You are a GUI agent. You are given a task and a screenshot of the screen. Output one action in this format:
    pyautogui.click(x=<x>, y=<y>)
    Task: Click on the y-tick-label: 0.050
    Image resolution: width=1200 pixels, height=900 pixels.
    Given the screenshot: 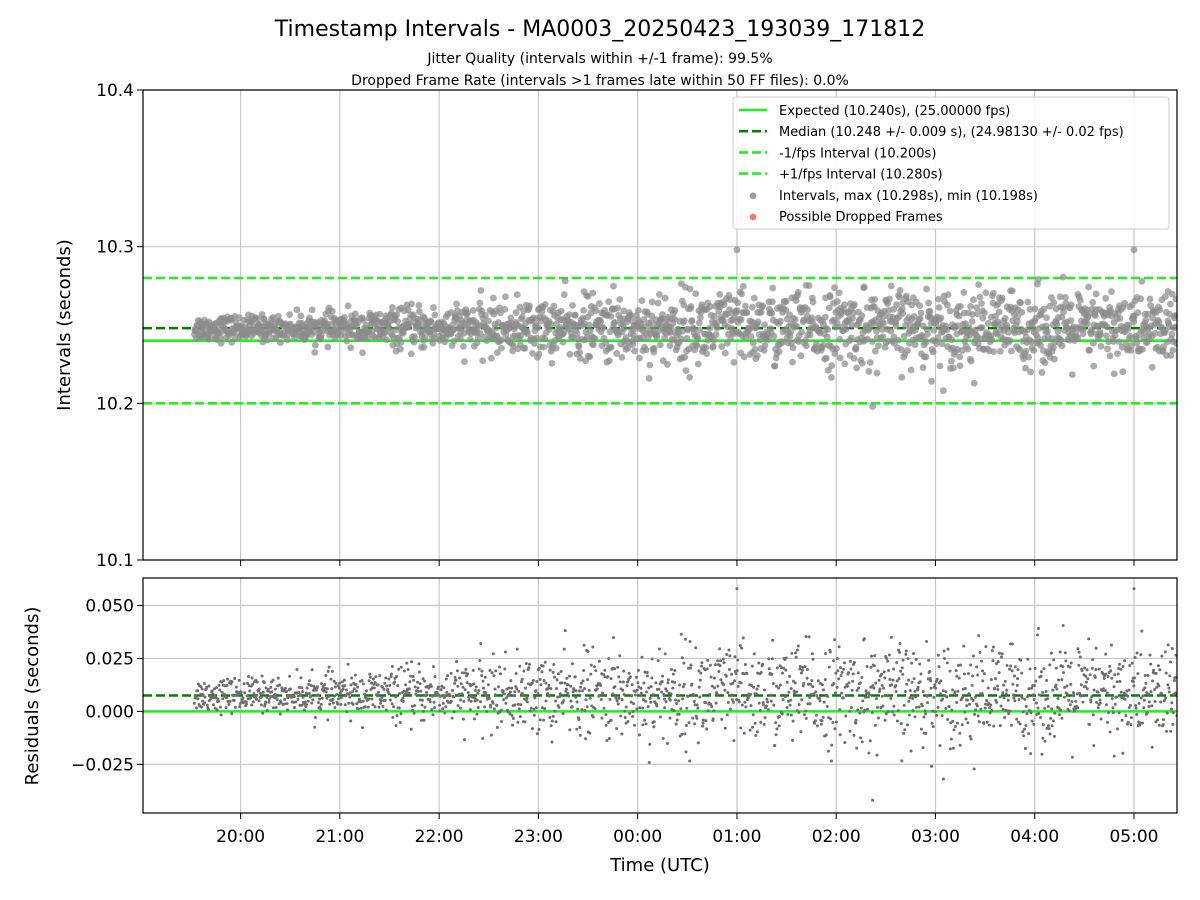 What is the action you would take?
    pyautogui.click(x=109, y=607)
    